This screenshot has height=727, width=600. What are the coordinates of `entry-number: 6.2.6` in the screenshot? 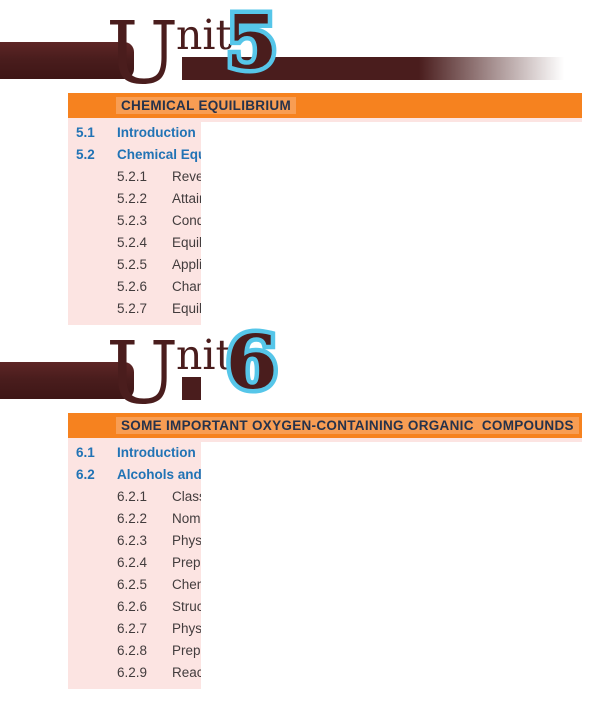 It's located at (132, 606).